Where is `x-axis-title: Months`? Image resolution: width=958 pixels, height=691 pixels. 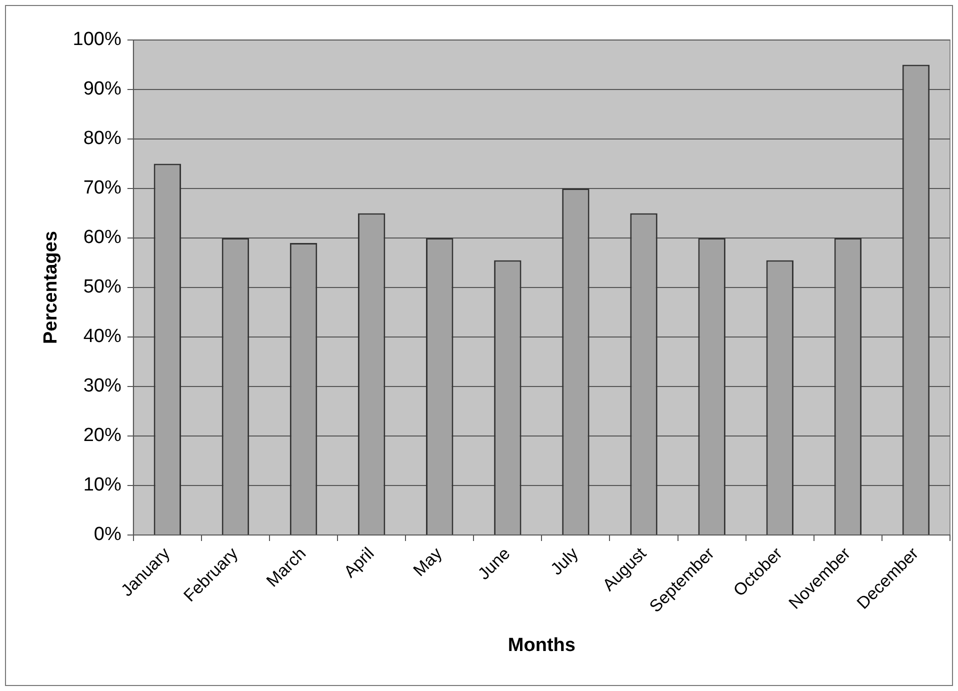
x-axis-title: Months is located at coordinates (542, 645).